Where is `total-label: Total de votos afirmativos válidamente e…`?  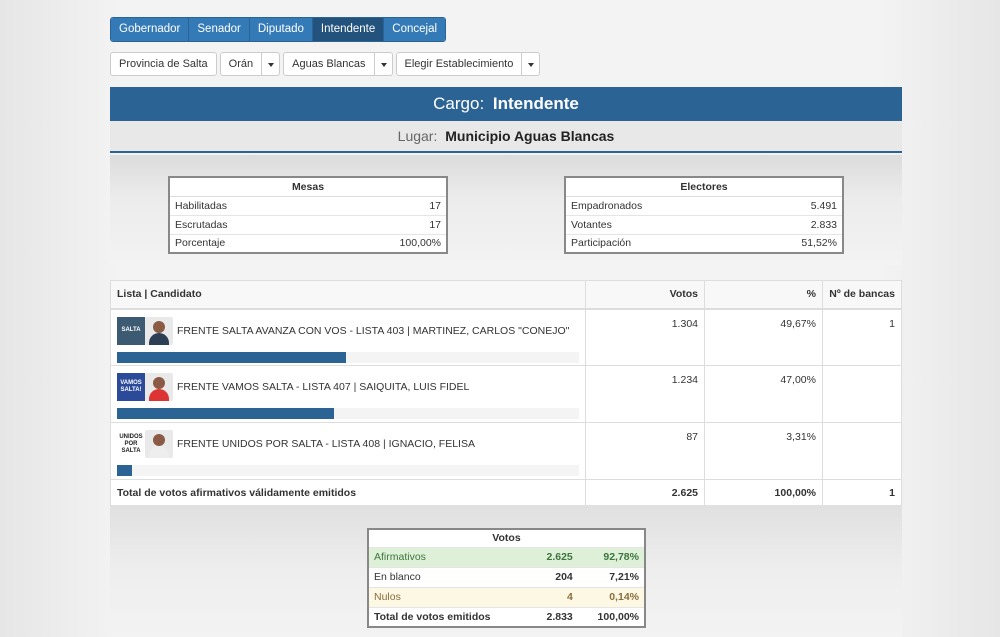
total-label: Total de votos afirmativos válidamente e… is located at coordinates (348, 492).